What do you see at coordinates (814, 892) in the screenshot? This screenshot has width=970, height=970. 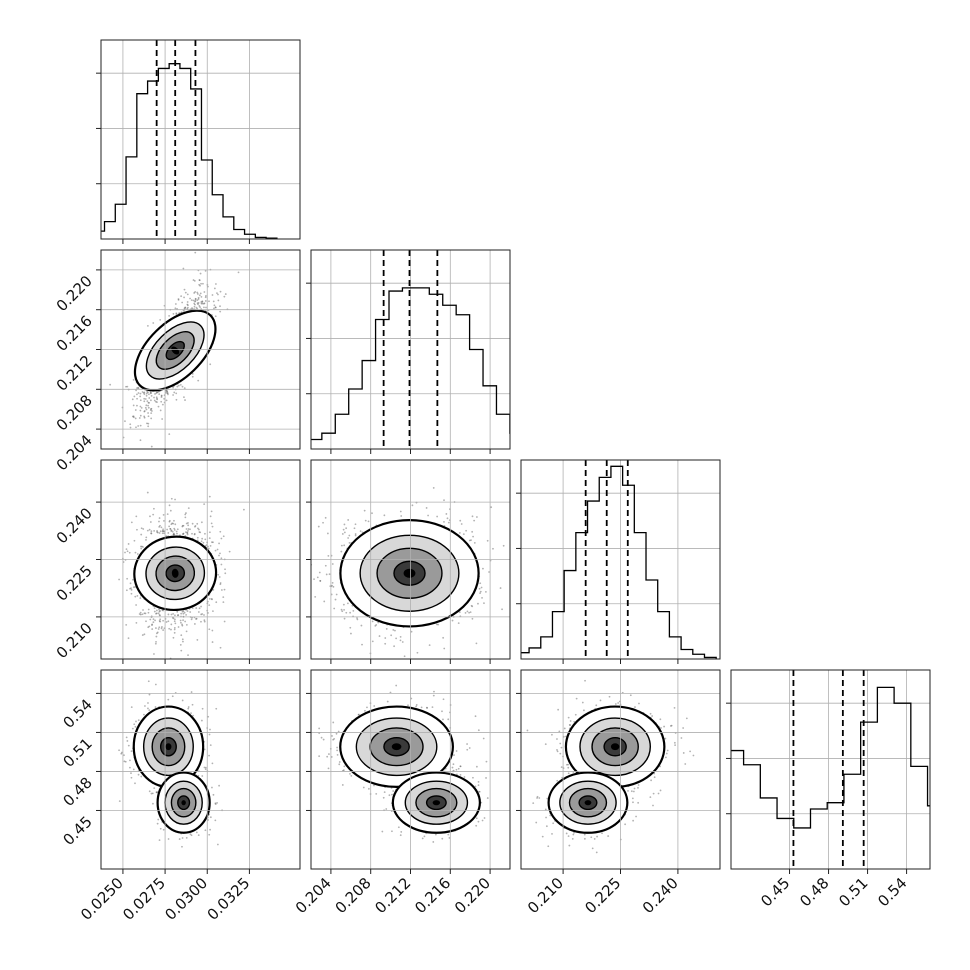 I see `x-tick-label: 0.48` at bounding box center [814, 892].